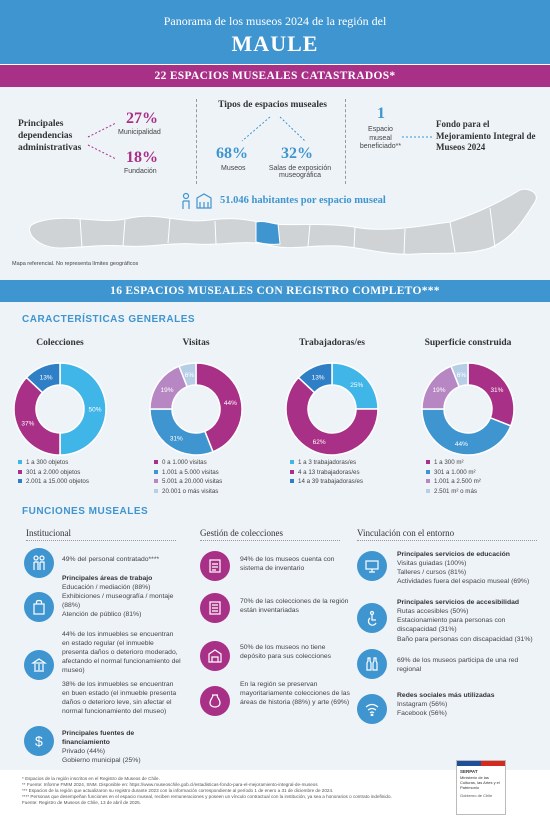 Image resolution: width=550 pixels, height=825 pixels. I want to click on legend-item: 1 a 300 objetos, so click(73, 463).